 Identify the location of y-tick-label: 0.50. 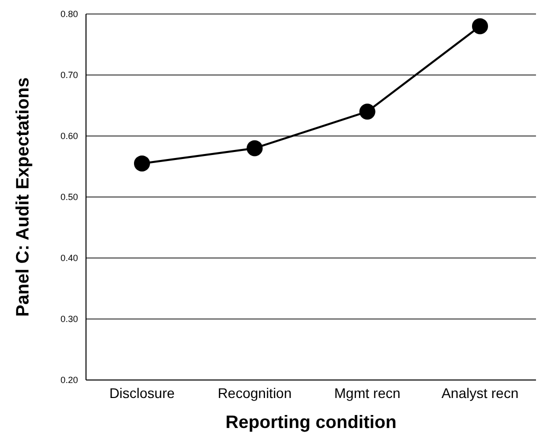
(69, 197).